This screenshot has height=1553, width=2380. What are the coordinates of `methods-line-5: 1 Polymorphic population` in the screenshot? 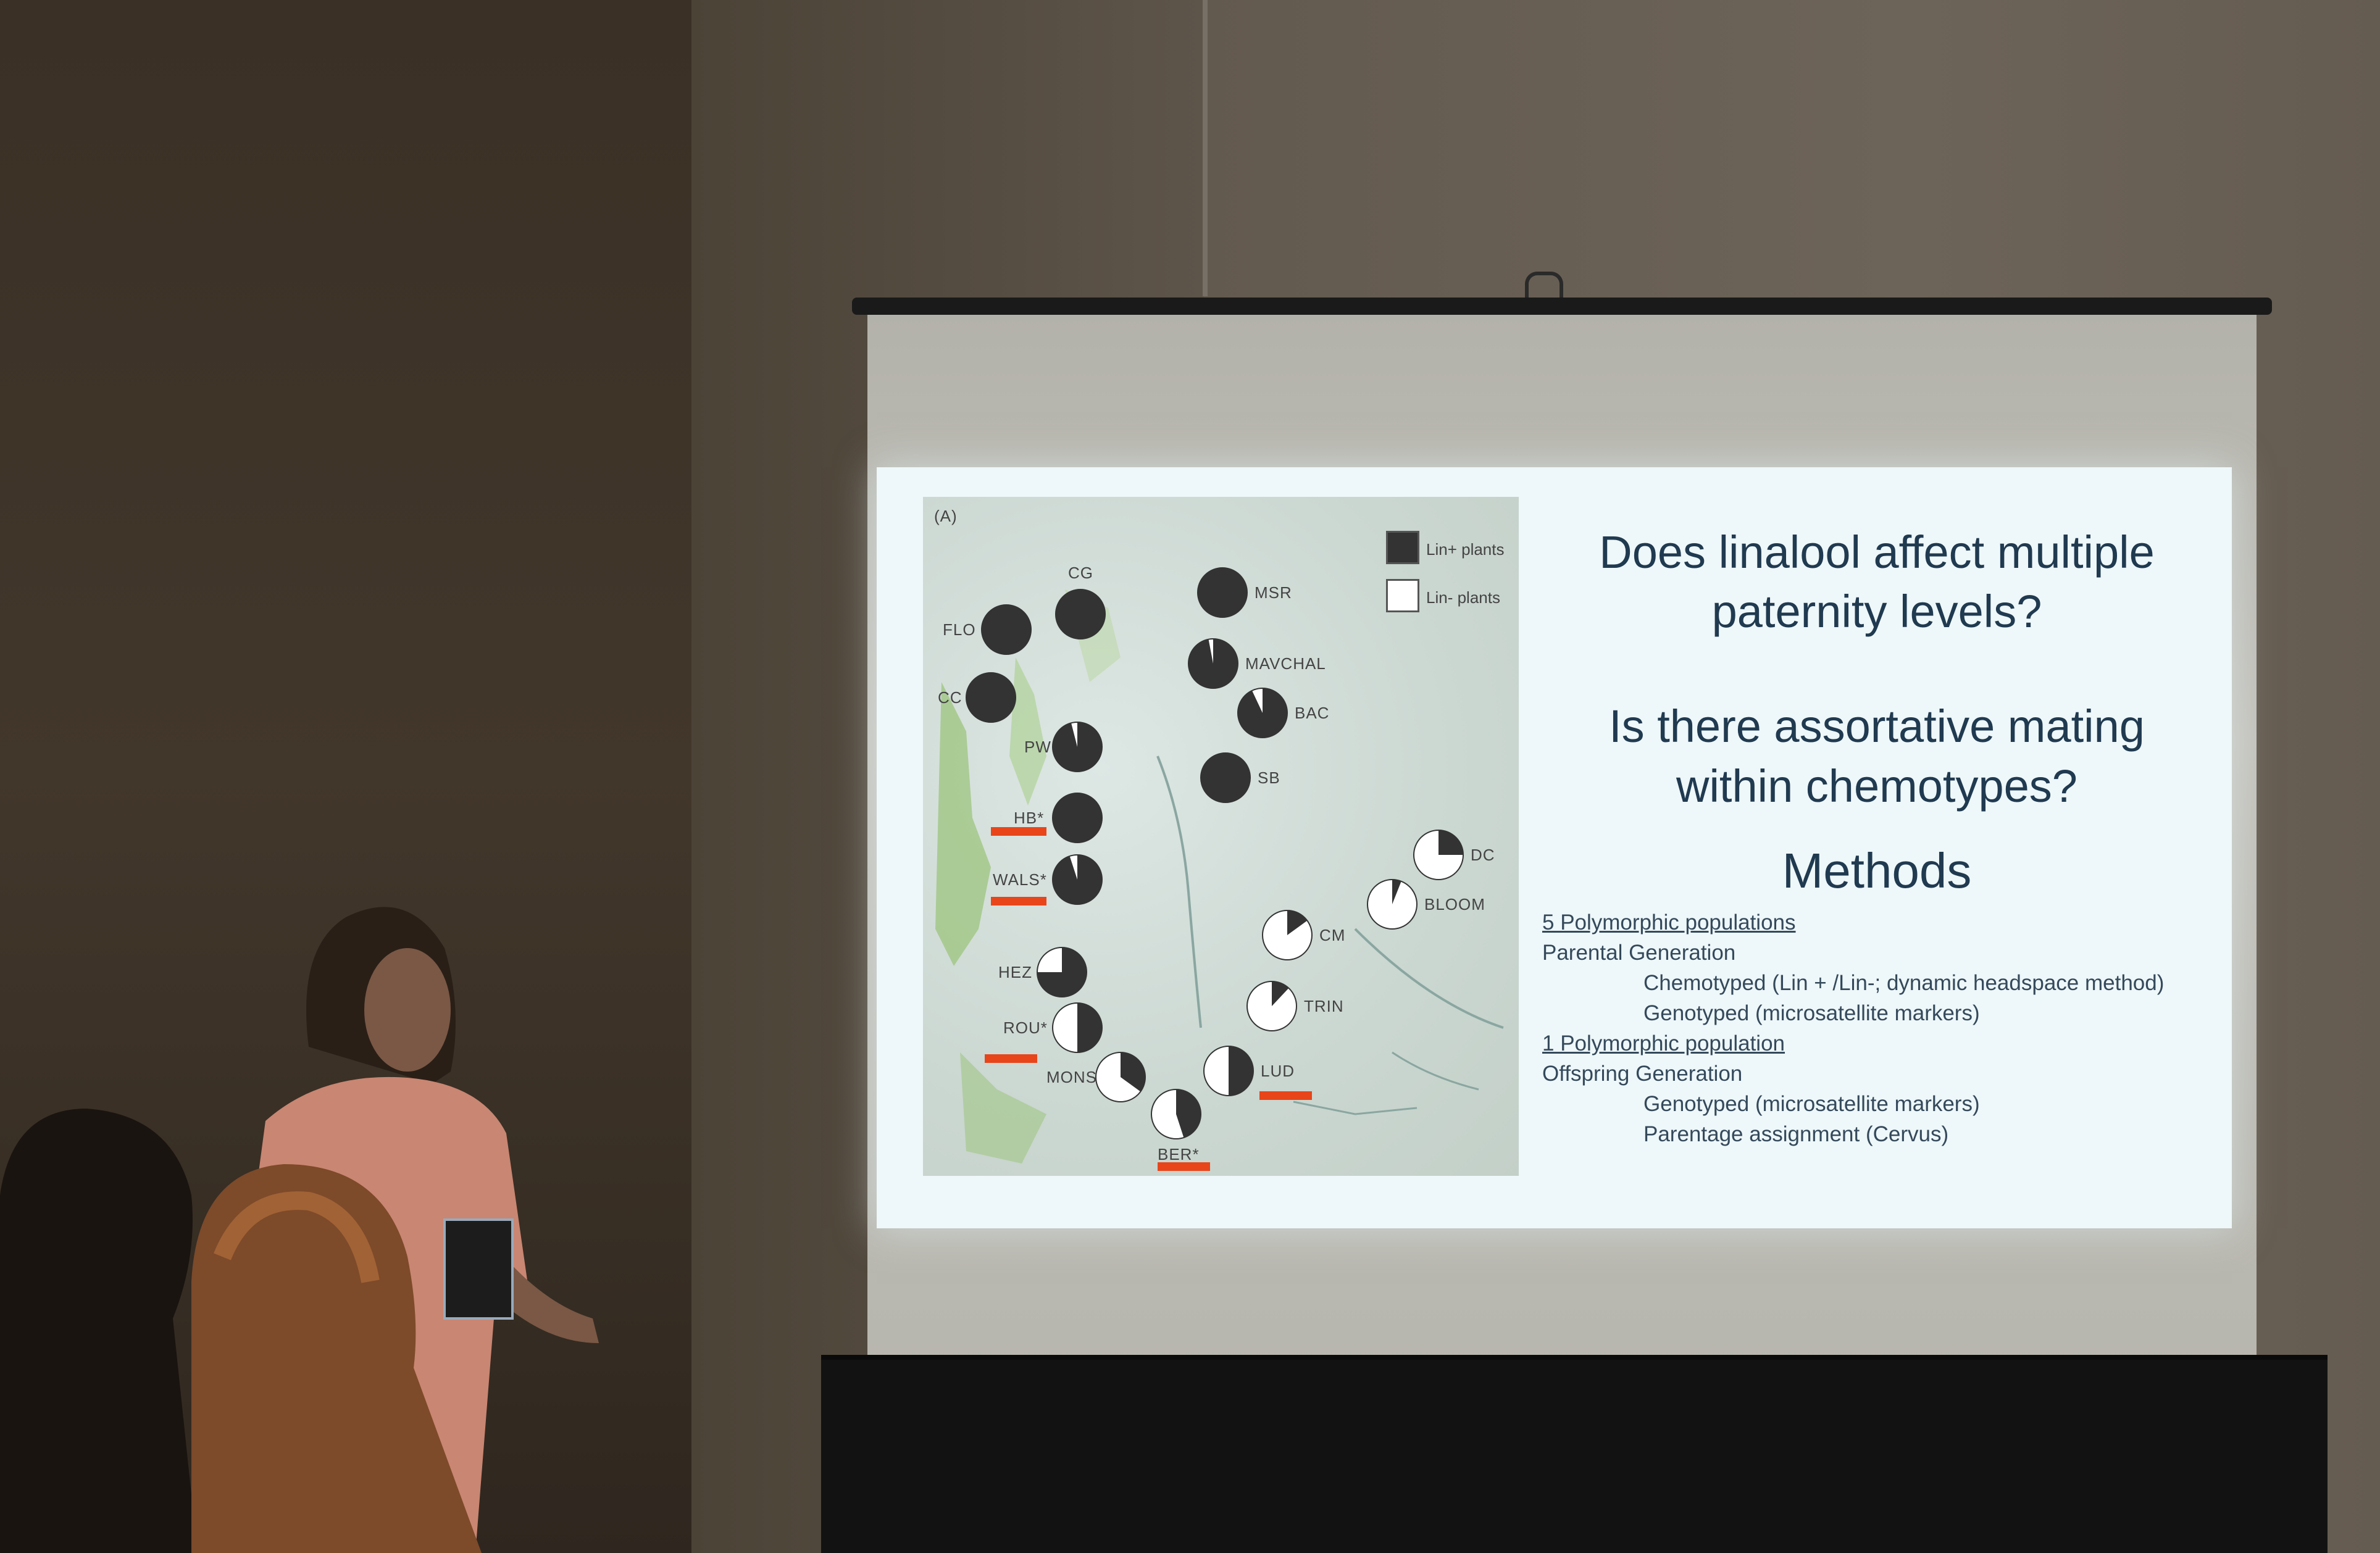 It's located at (1663, 1043).